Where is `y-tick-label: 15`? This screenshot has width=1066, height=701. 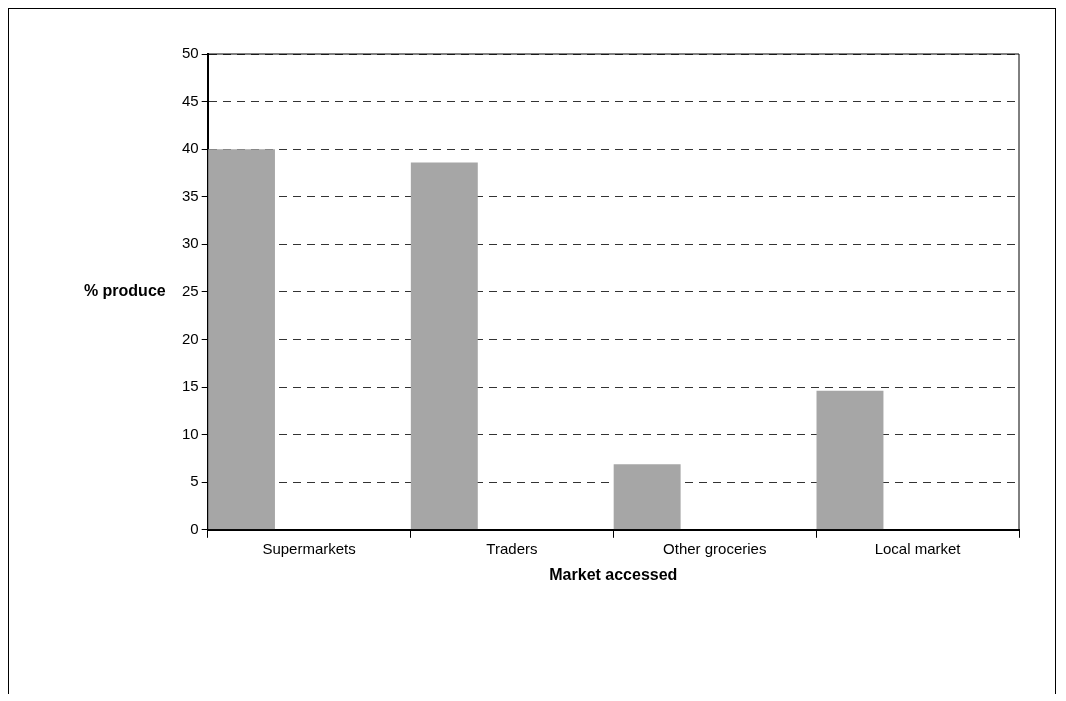
y-tick-label: 15 is located at coordinates (190, 386).